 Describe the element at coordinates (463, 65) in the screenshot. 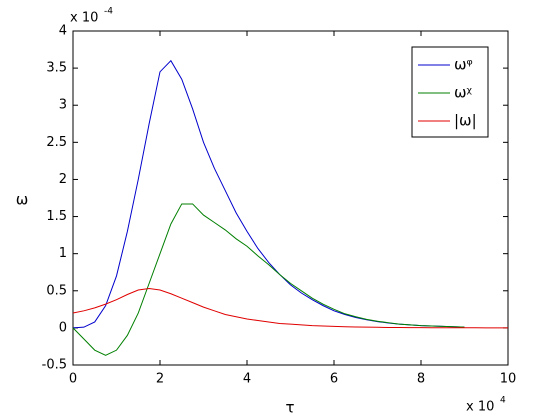

I see `legend-label: ωᵠ` at that location.